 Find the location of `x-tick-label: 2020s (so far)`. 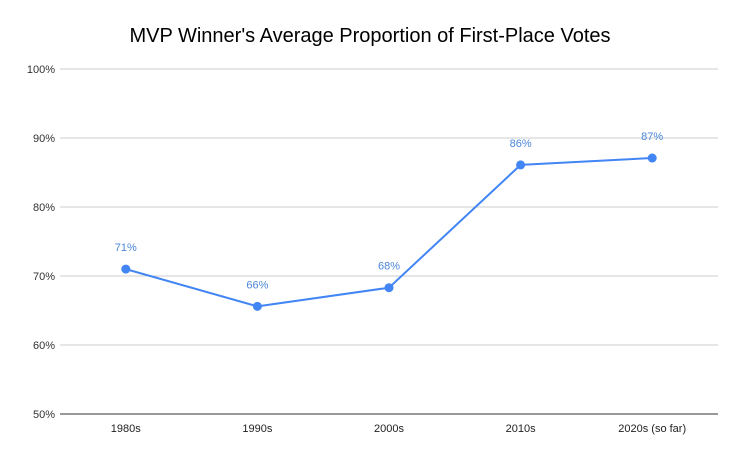

x-tick-label: 2020s (so far) is located at coordinates (652, 429).